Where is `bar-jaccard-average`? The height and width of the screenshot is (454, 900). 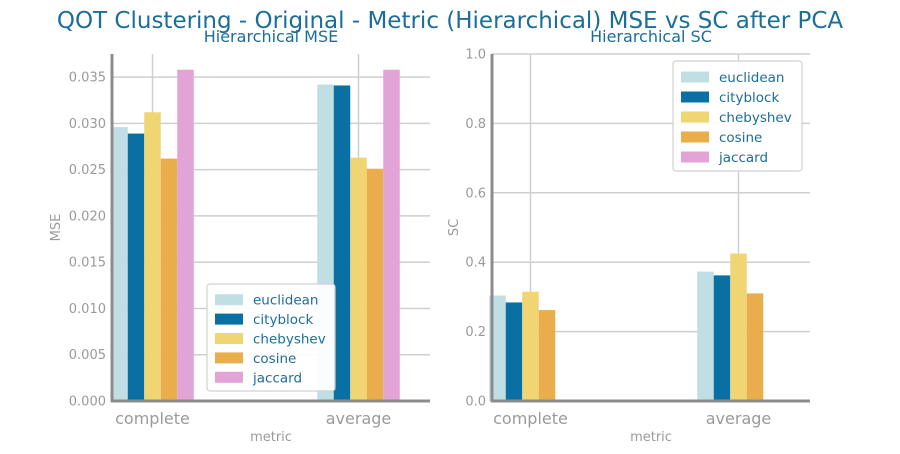 bar-jaccard-average is located at coordinates (391, 235).